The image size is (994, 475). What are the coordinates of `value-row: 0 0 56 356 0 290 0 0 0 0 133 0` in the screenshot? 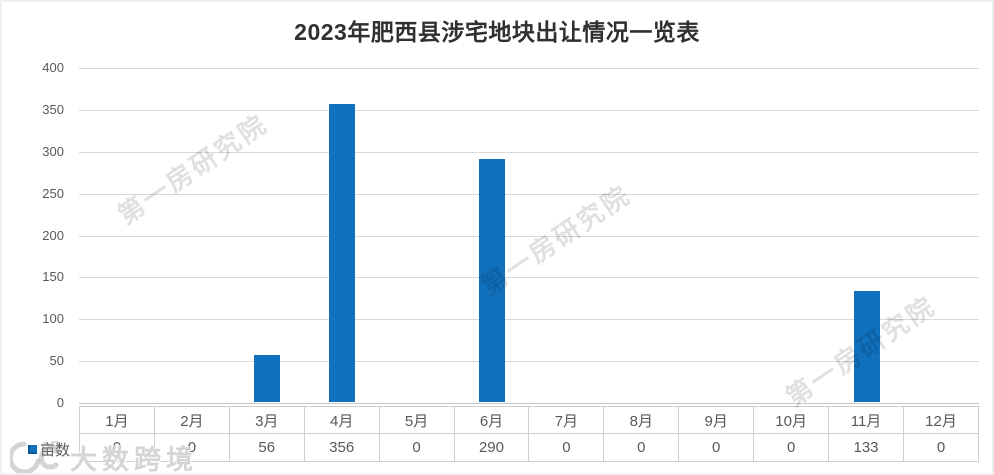 It's located at (529, 447).